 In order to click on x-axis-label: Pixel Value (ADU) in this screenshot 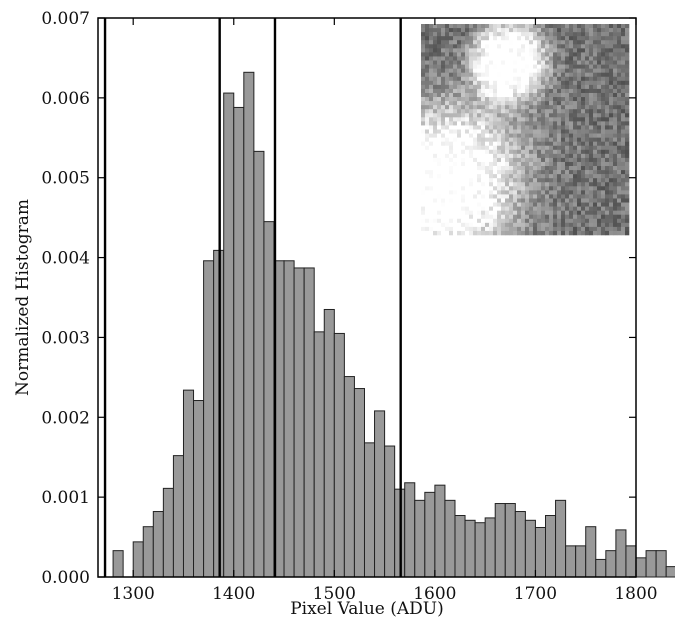, I will do `click(367, 609)`.